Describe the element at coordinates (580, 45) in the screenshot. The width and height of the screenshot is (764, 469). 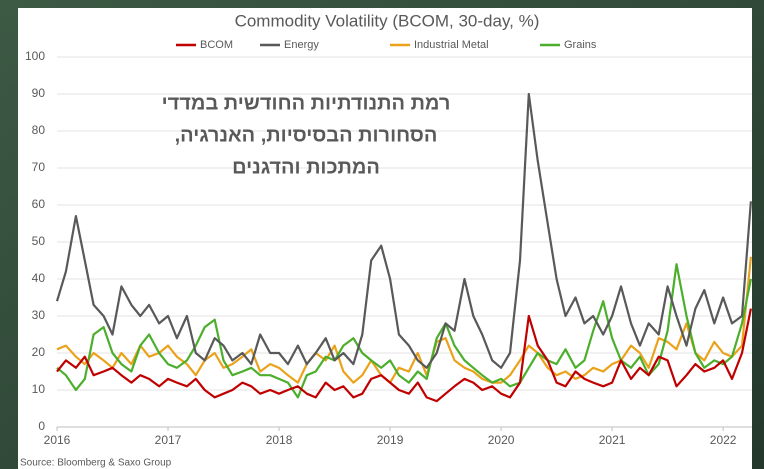
I see `legend-label: Grains` at that location.